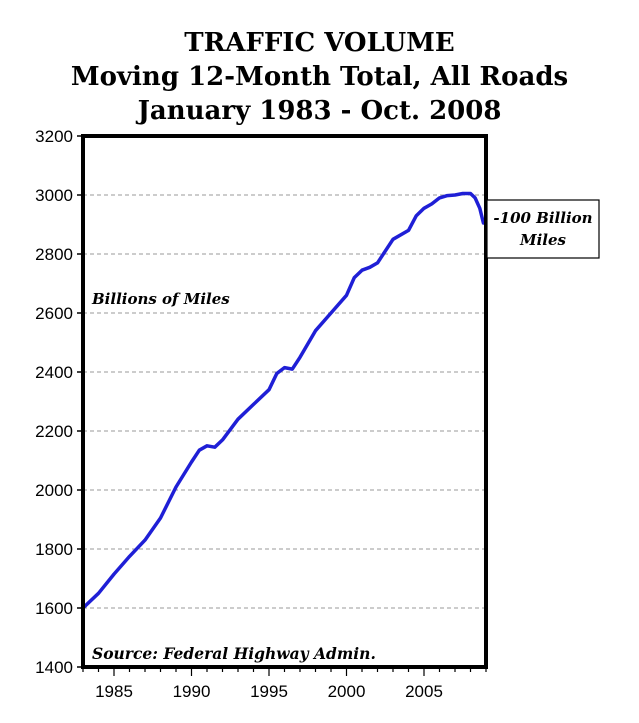  What do you see at coordinates (192, 691) in the screenshot?
I see `x-tick-label-1990: 1990` at bounding box center [192, 691].